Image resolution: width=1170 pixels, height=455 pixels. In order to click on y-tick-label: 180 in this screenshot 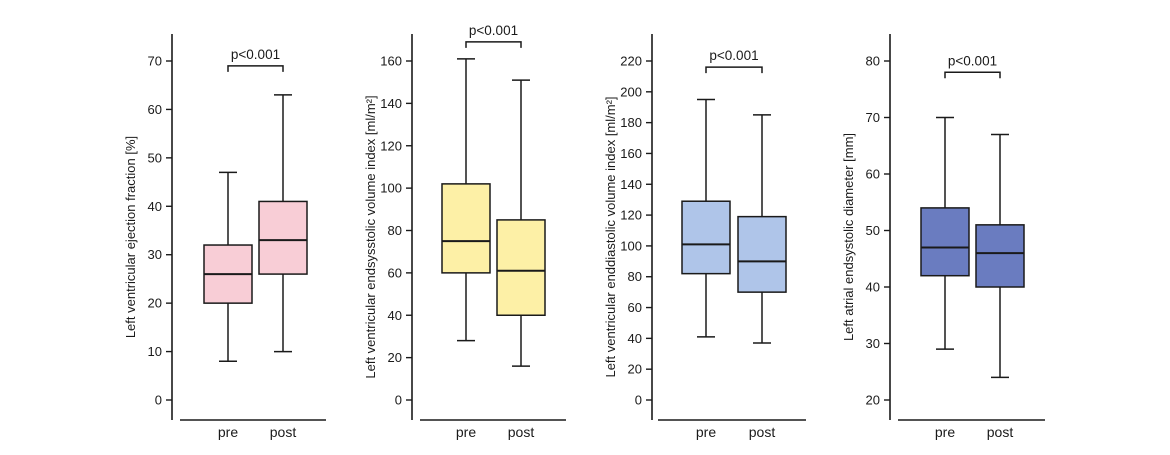, I will do `click(631, 122)`.